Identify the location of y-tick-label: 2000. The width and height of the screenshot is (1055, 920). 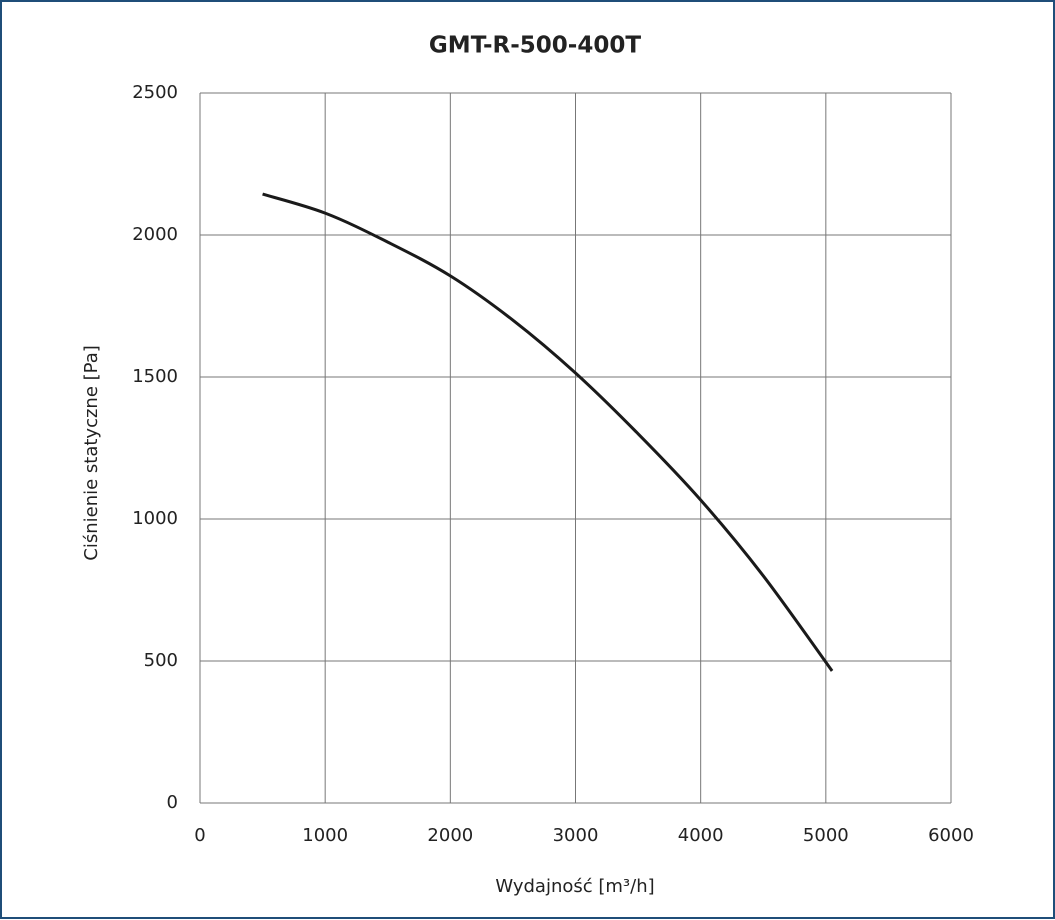
(155, 234).